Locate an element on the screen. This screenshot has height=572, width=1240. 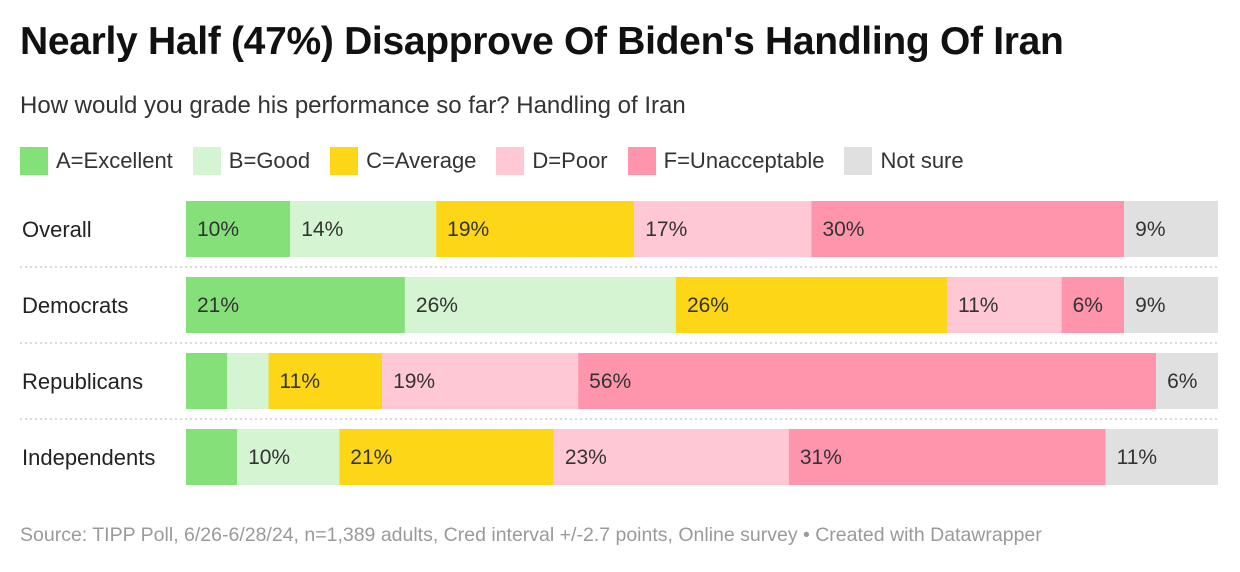
bar-label-republicans-not-sure: 6% is located at coordinates (1182, 381).